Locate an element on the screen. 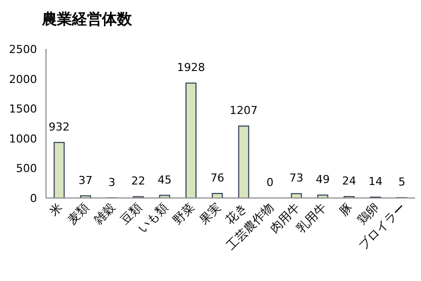 The image size is (421, 281). data-label: 45 is located at coordinates (165, 179).